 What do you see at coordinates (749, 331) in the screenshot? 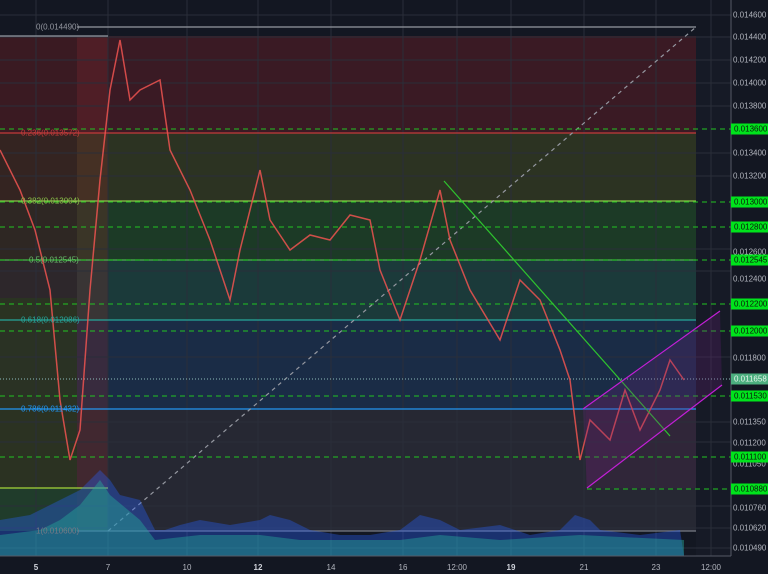
I see `level-badge: 0.012000` at bounding box center [749, 331].